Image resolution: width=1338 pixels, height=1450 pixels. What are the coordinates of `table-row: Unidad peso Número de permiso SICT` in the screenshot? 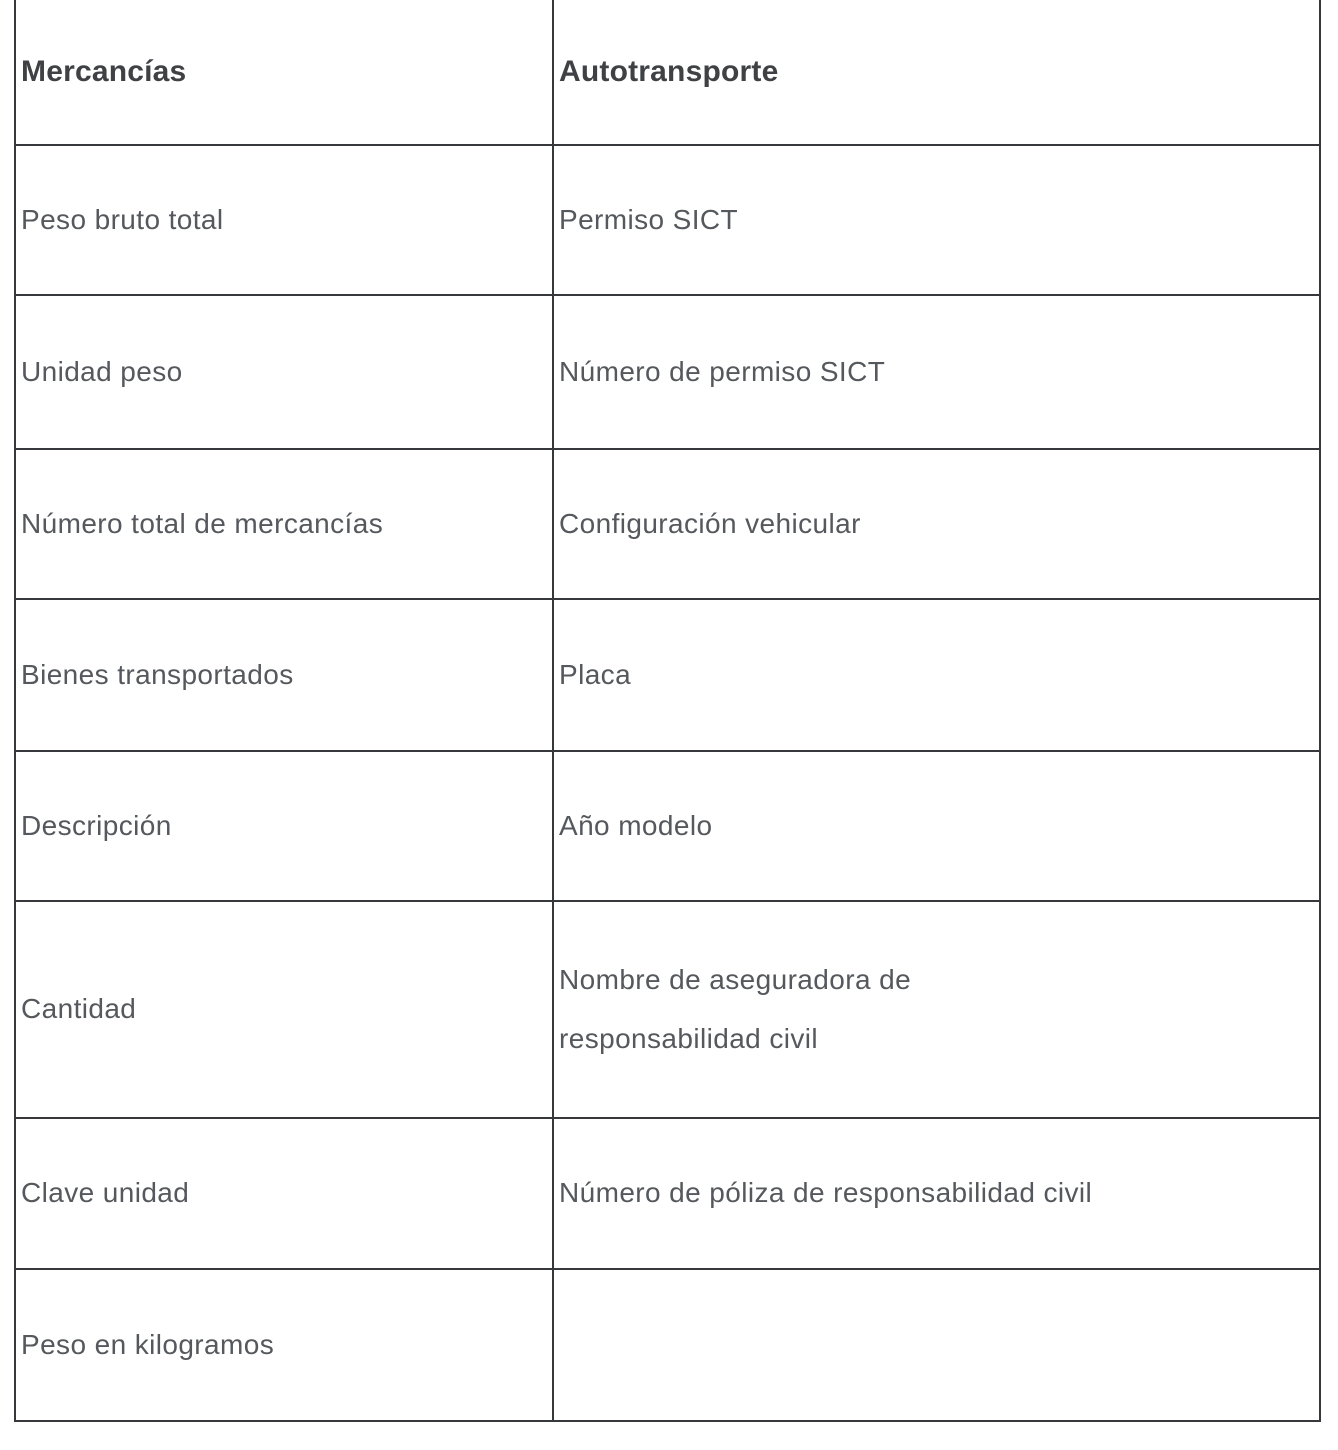 It's located at (667, 372).